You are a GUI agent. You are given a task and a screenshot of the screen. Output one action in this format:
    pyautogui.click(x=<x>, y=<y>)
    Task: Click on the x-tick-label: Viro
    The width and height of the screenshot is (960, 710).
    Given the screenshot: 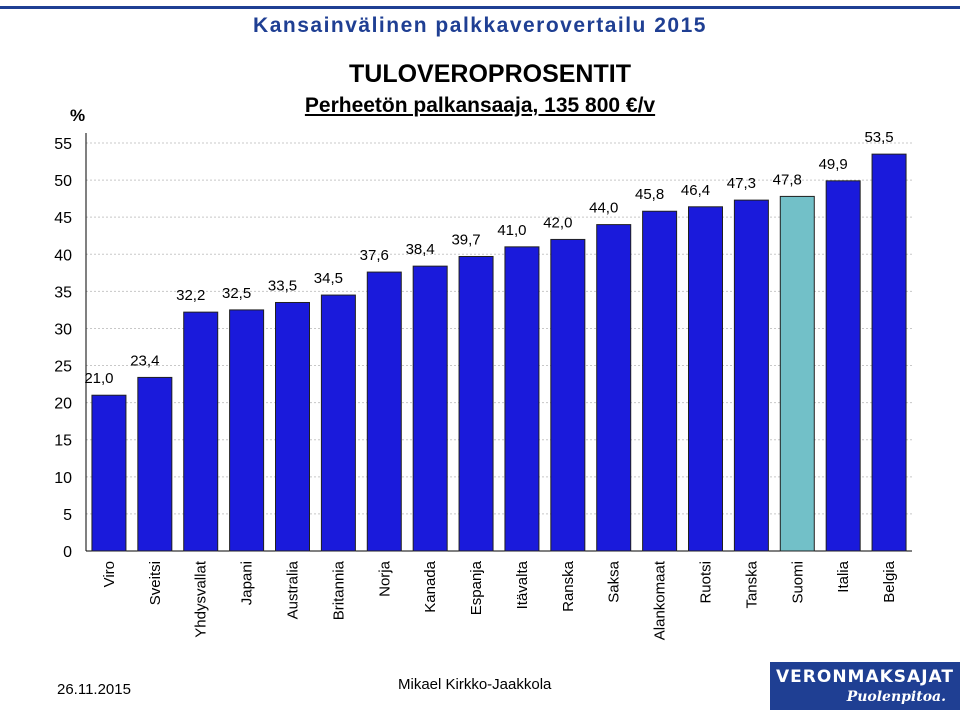 What is the action you would take?
    pyautogui.click(x=109, y=574)
    